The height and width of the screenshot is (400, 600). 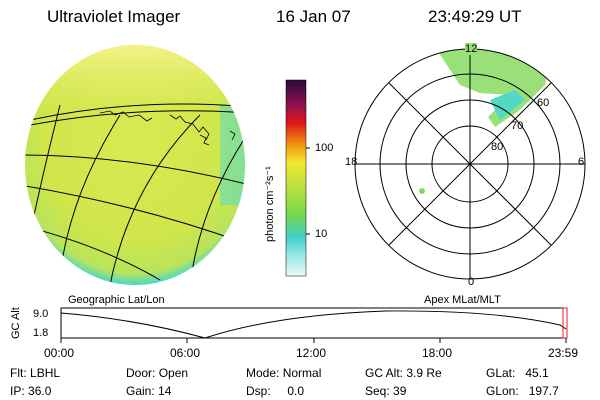 I want to click on colorbar, so click(x=297, y=178).